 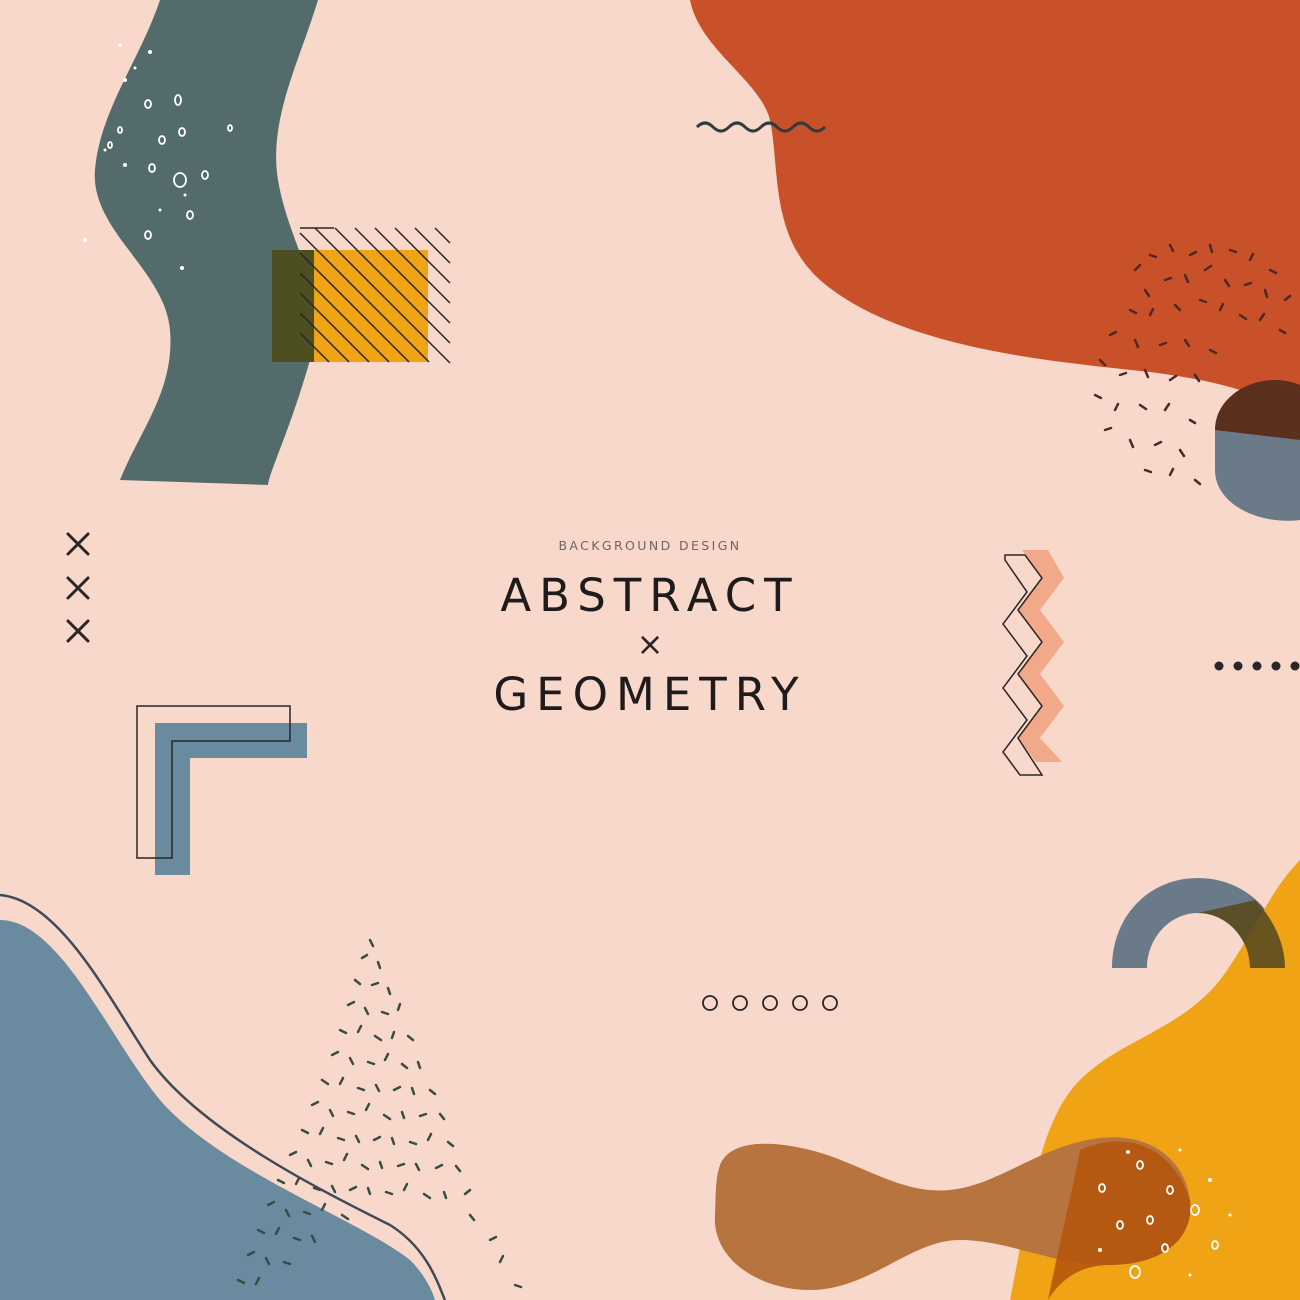 What do you see at coordinates (375, 295) in the screenshot?
I see `hatch-lines` at bounding box center [375, 295].